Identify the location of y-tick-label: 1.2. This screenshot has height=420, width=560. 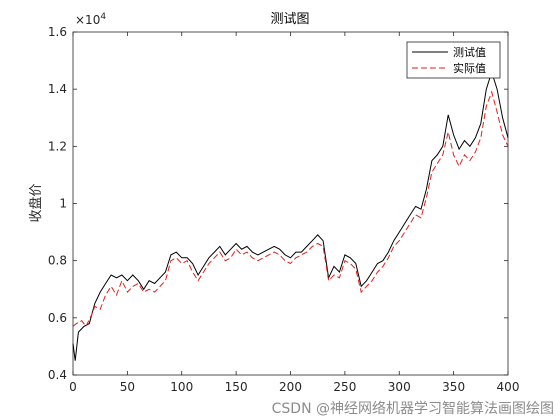
(57, 146).